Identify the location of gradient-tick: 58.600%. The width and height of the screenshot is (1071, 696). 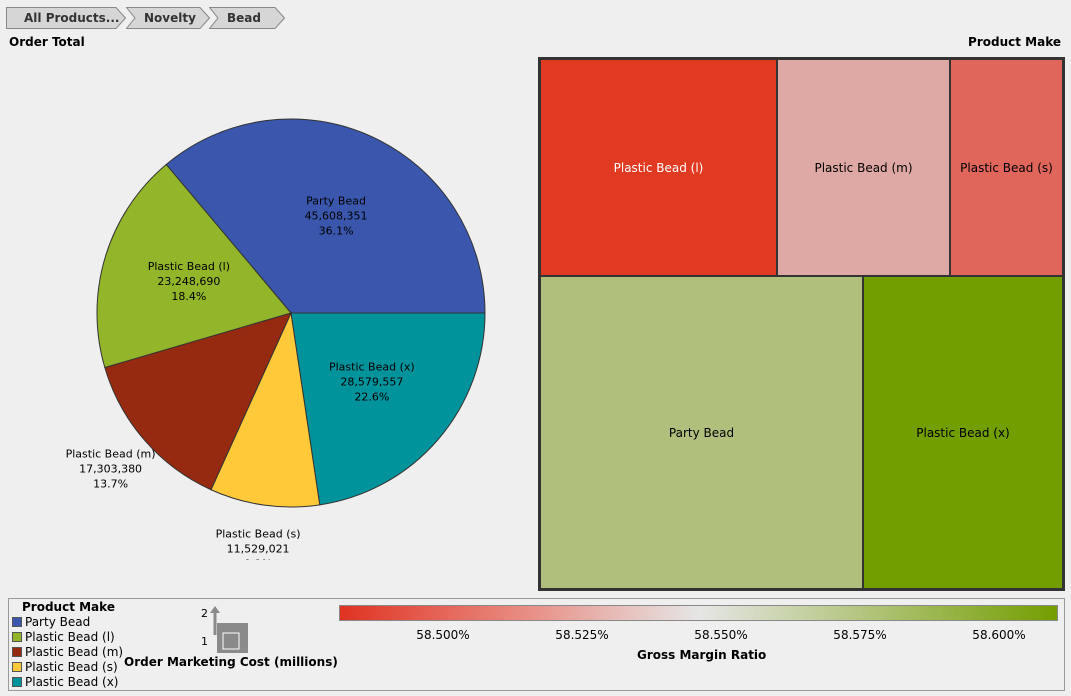
(999, 635).